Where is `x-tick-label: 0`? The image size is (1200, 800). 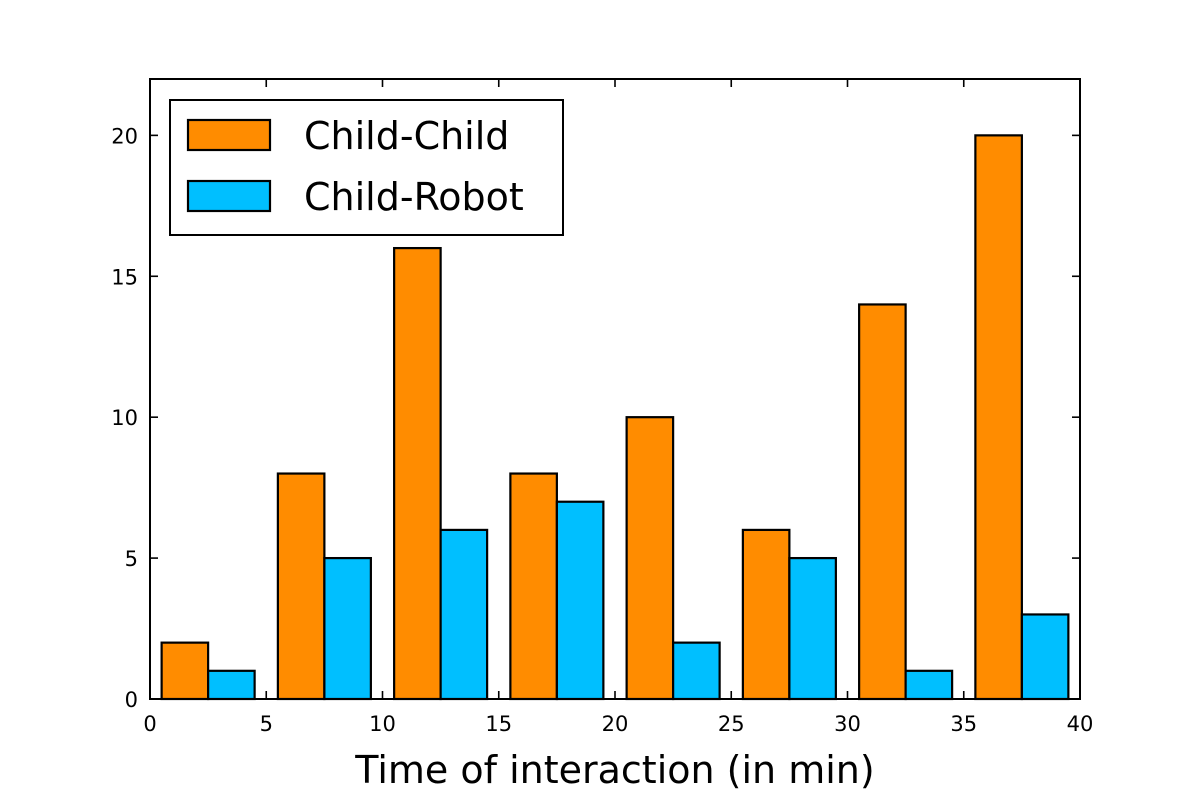 x-tick-label: 0 is located at coordinates (149, 724).